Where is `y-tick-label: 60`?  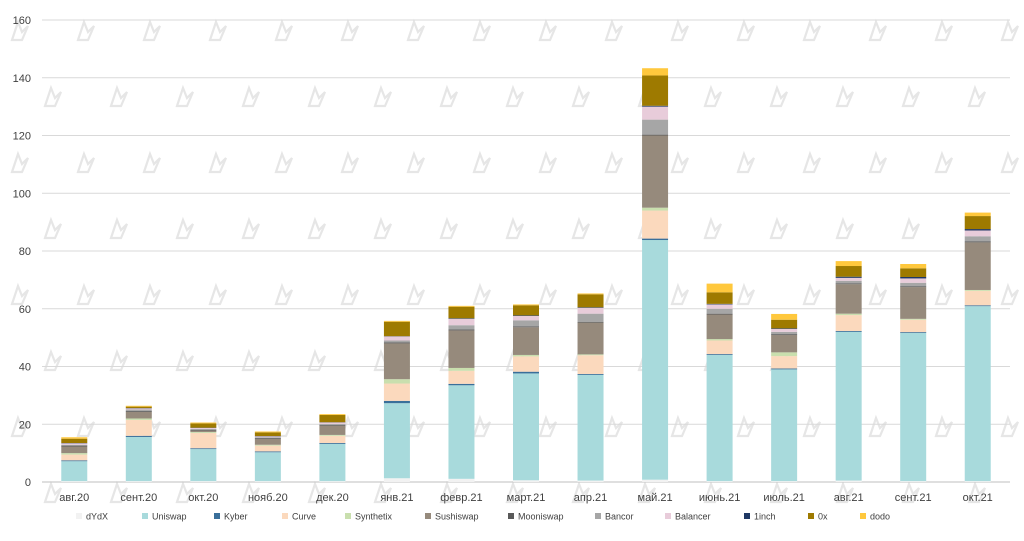 y-tick-label: 60 is located at coordinates (25, 310).